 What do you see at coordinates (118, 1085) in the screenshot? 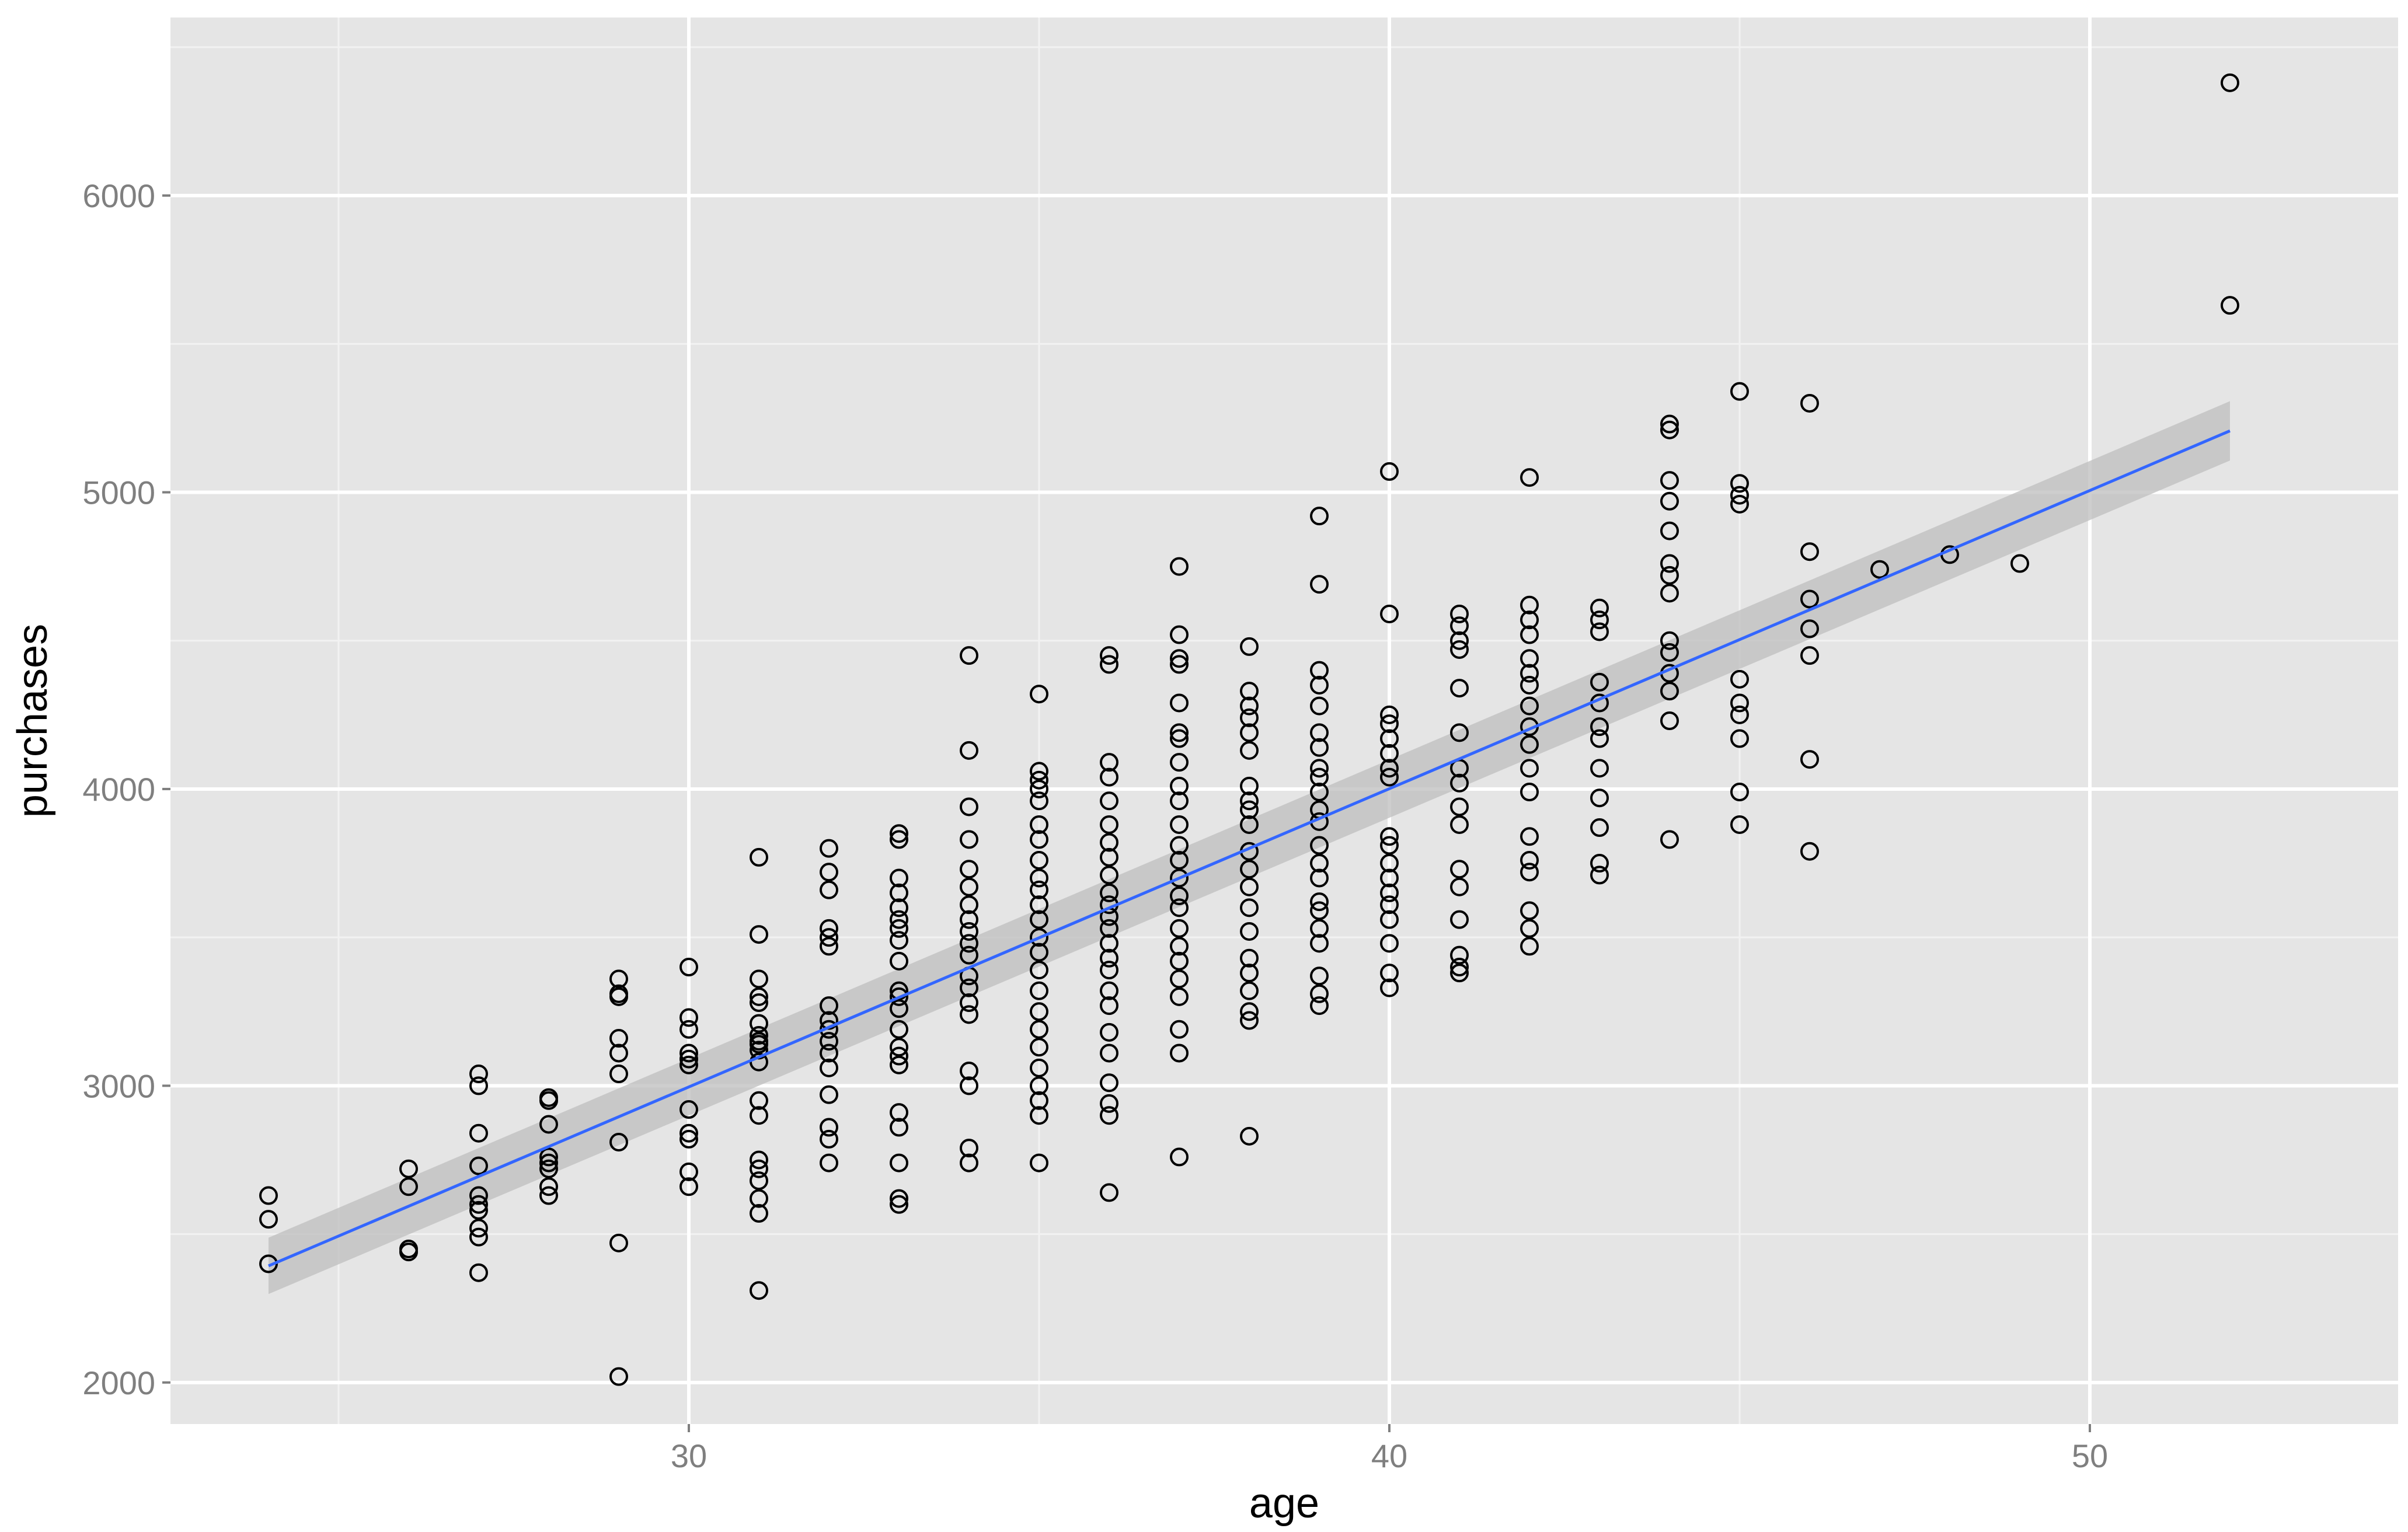
I see `y-tick-label: 3000` at bounding box center [118, 1085].